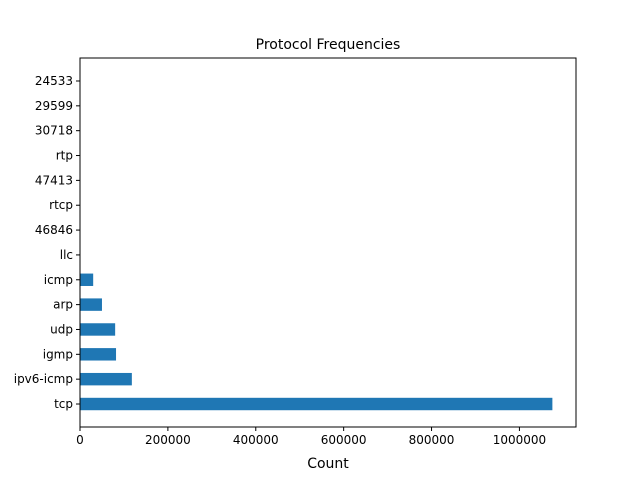 Image resolution: width=640 pixels, height=480 pixels. What do you see at coordinates (54, 81) in the screenshot?
I see `y-tick-label: 24533` at bounding box center [54, 81].